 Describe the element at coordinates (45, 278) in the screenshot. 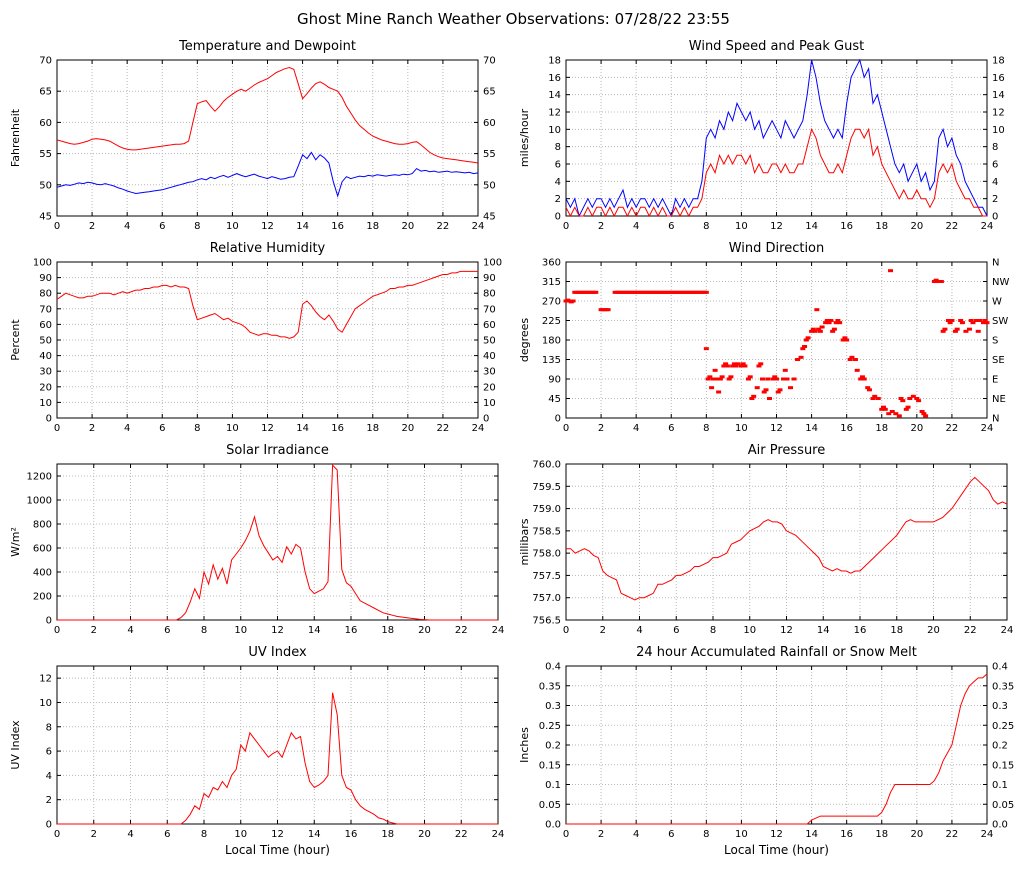

I see `svg-text: 90` at that location.